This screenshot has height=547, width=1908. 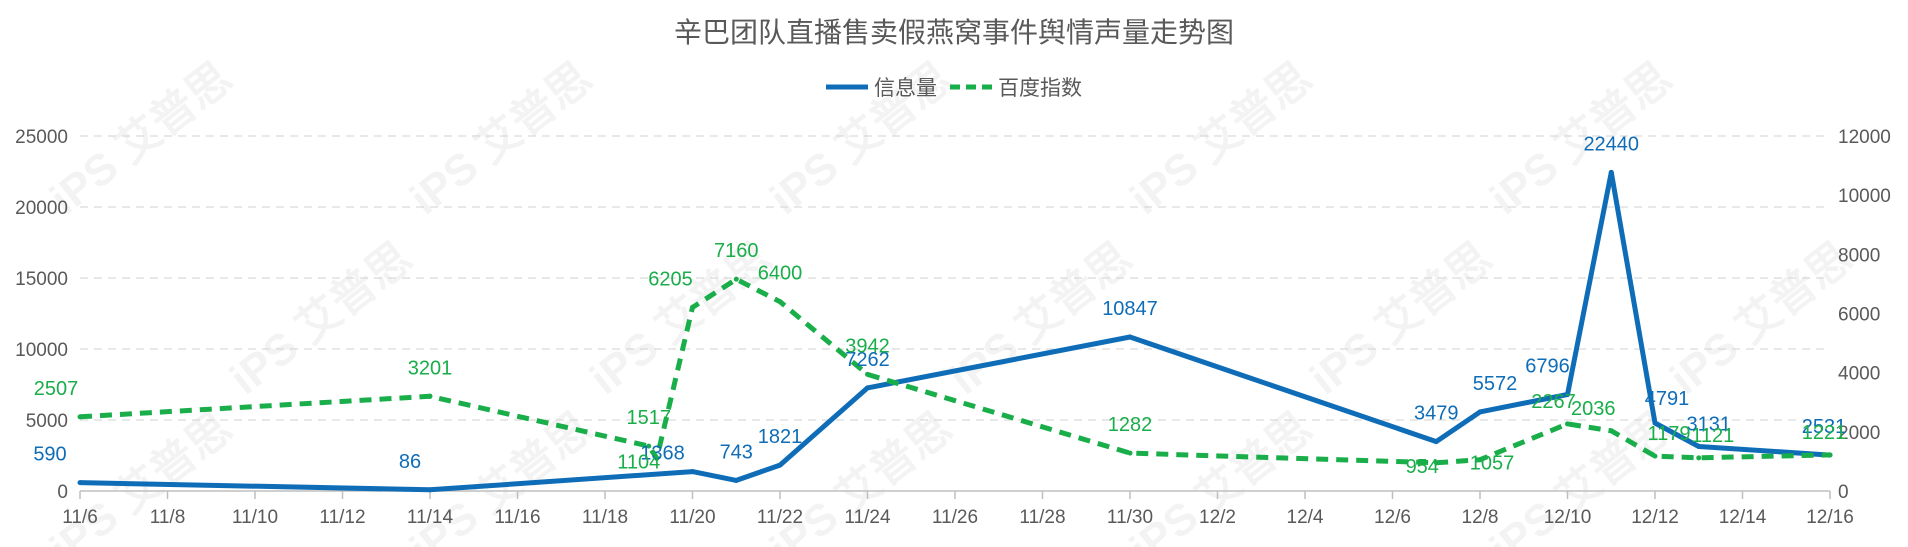 What do you see at coordinates (1480, 517) in the screenshot?
I see `x-tick-label: 12/8` at bounding box center [1480, 517].